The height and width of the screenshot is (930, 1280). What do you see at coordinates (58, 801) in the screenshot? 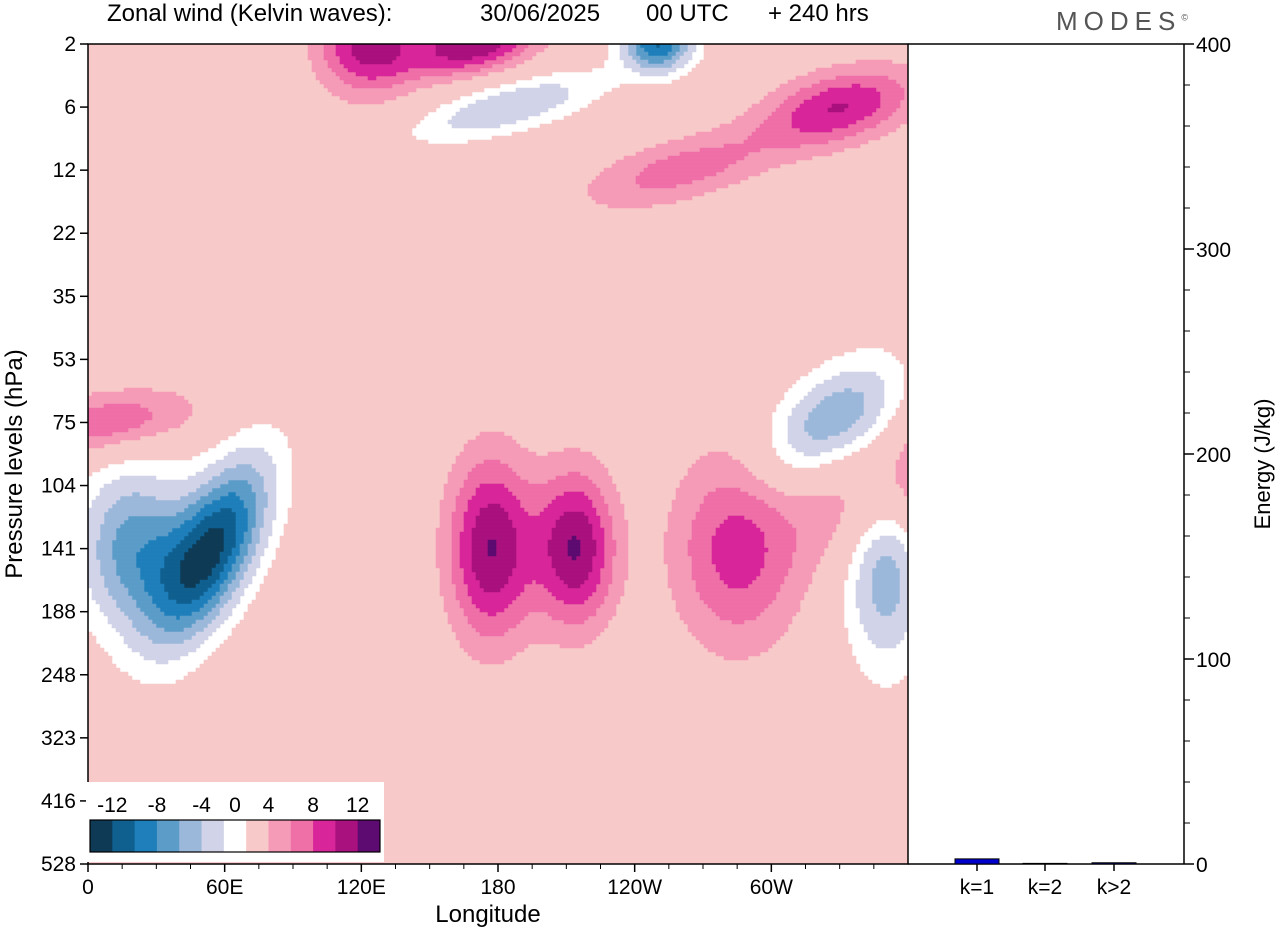
I see `y-tick-label: 416` at bounding box center [58, 801].